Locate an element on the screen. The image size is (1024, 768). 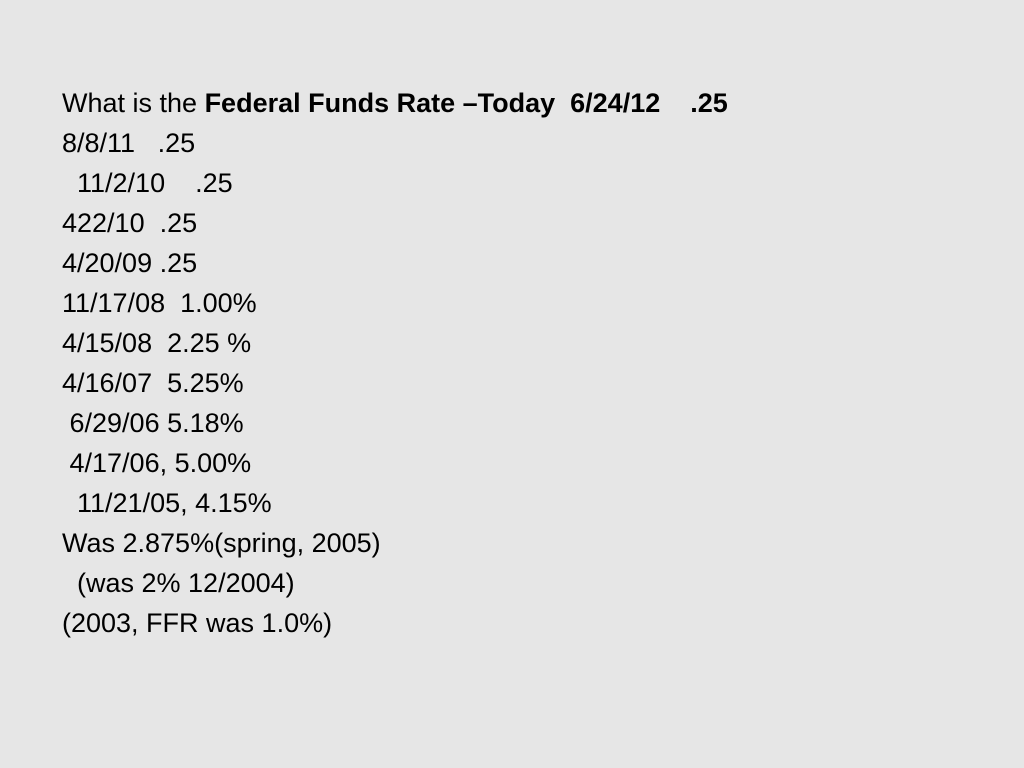
title-bold-text: Federal Funds Rate –Today 6/24/12 .25 is located at coordinates (466, 103).